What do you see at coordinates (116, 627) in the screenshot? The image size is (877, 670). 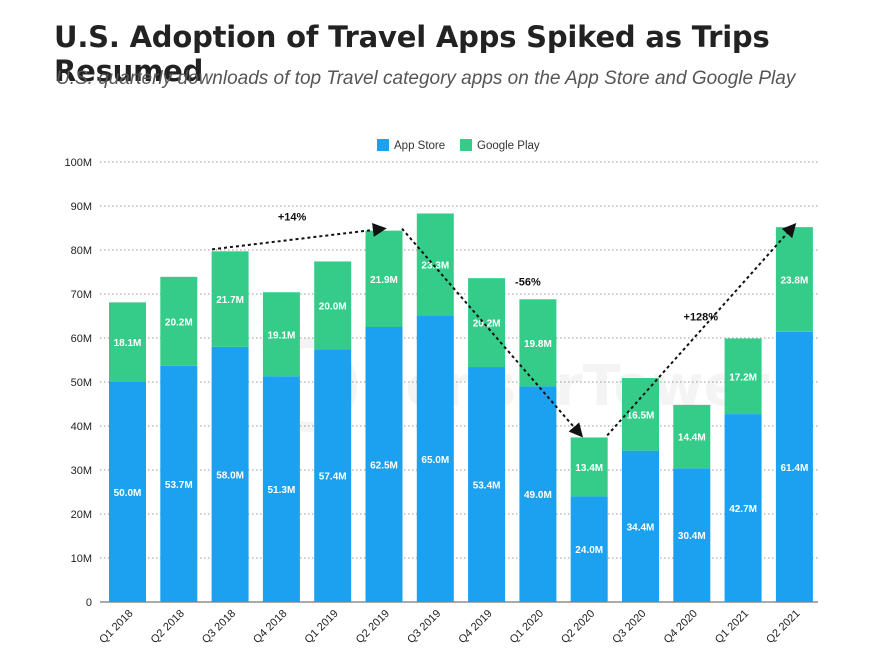 I see `x-tick-label: Q1 2018` at bounding box center [116, 627].